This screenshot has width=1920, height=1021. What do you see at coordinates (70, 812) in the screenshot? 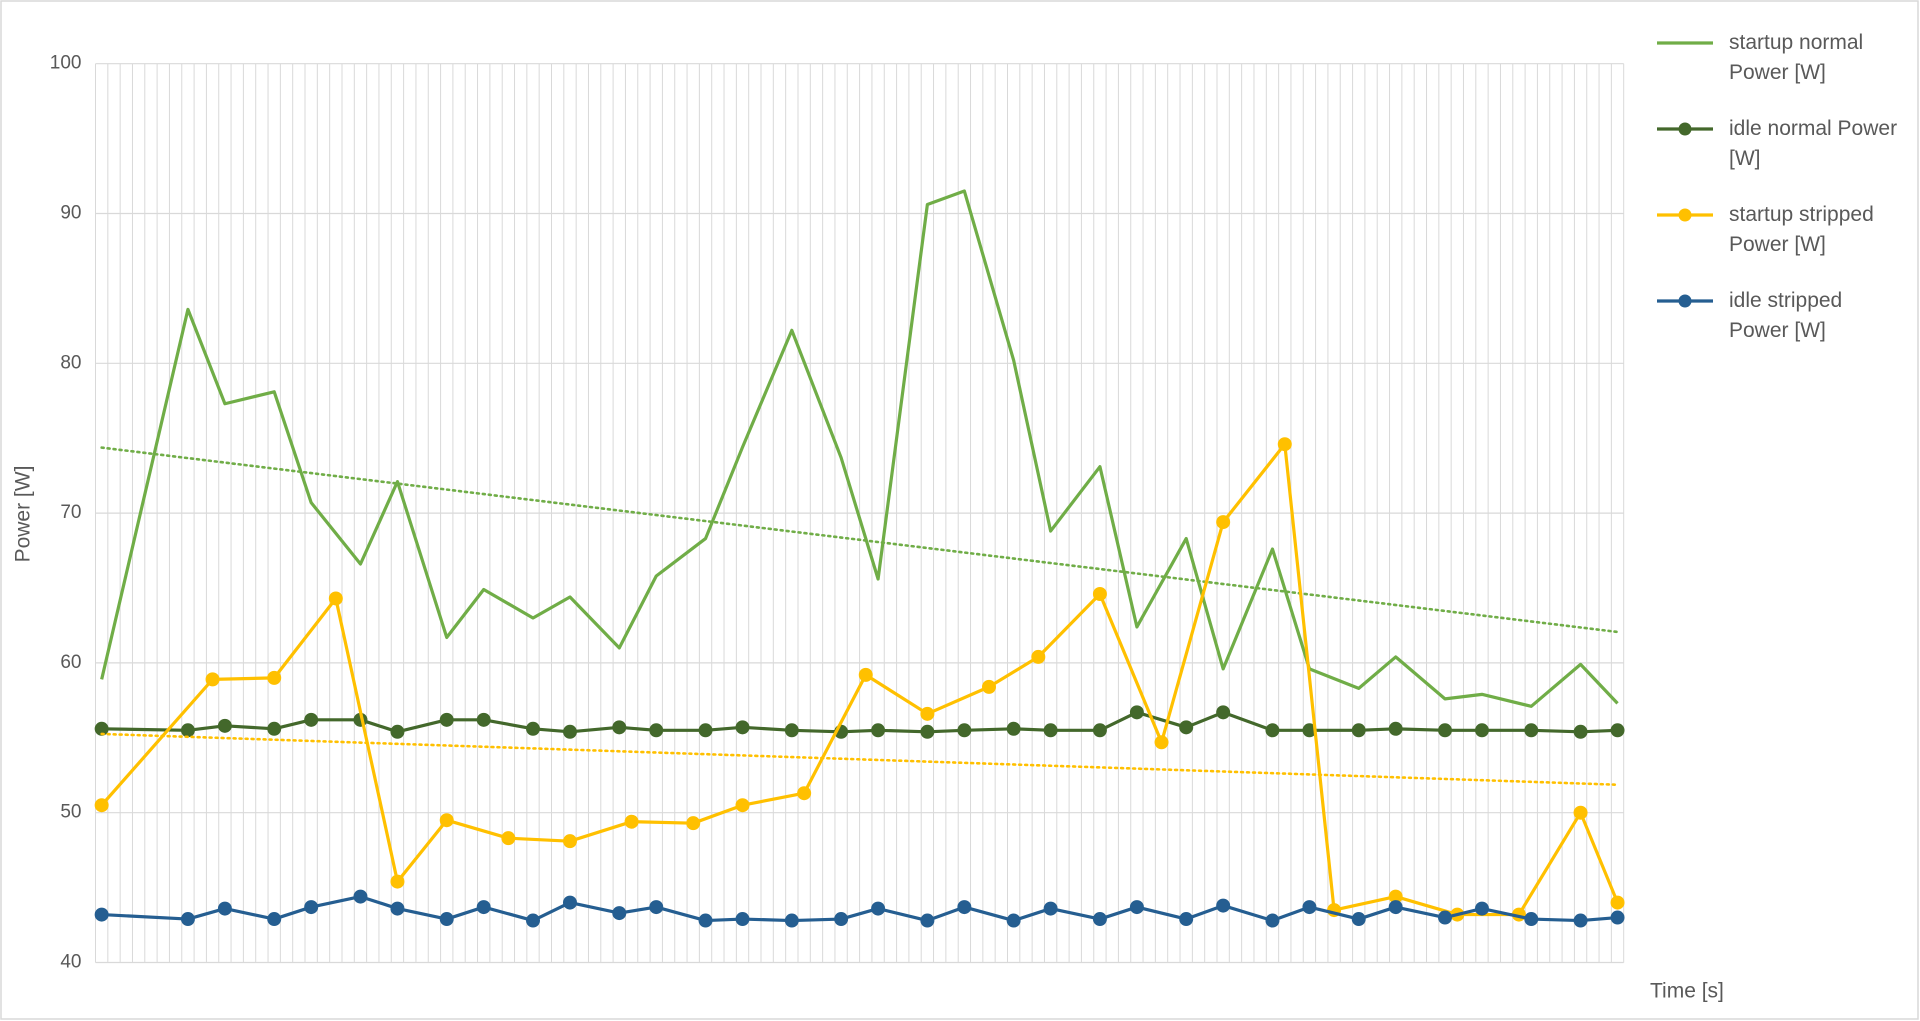
I see `y-tick-label: 50` at bounding box center [70, 812].